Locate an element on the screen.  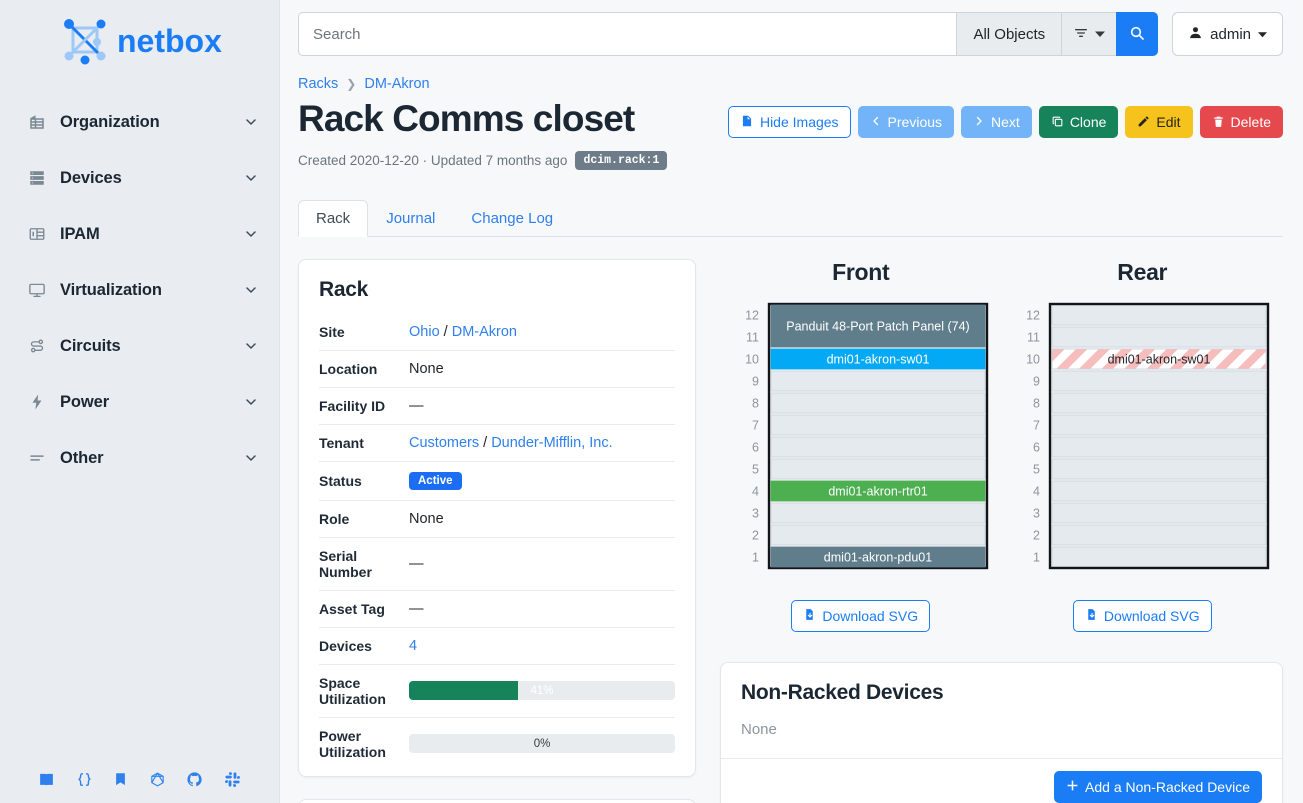
previous-button: Previous is located at coordinates (906, 122).